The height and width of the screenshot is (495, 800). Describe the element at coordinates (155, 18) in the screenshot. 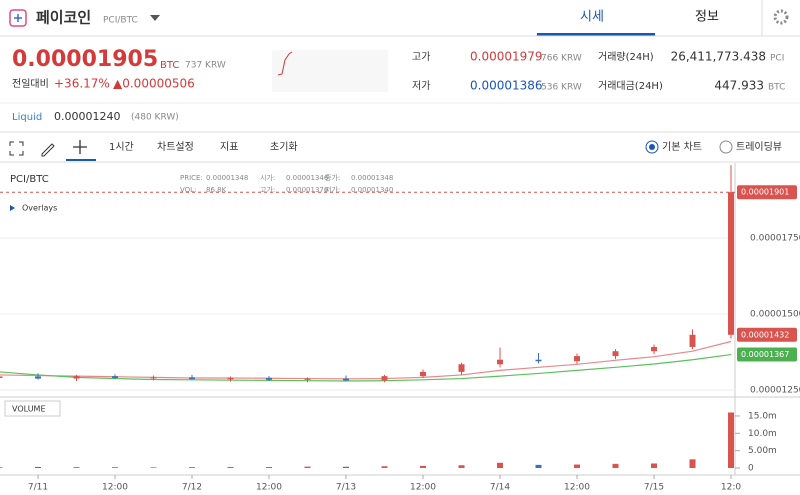

I see `dropdown` at that location.